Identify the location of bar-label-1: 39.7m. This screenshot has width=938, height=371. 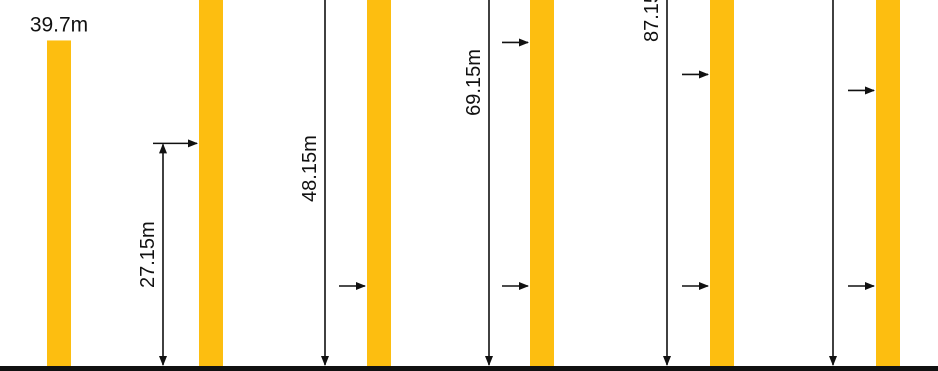
(59, 24).